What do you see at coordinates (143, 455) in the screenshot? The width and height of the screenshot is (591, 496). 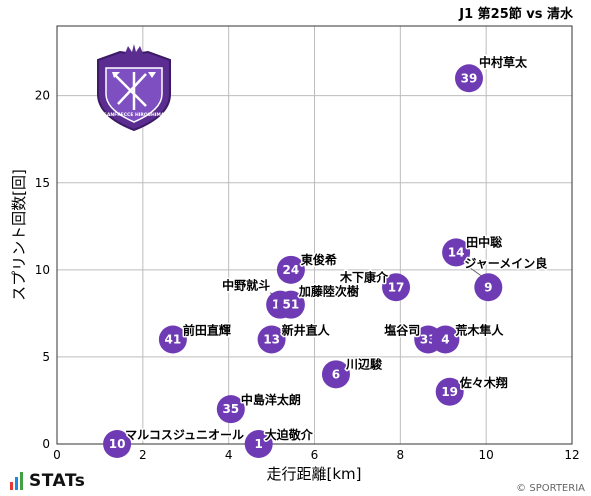 I see `x-tick-label: 2` at bounding box center [143, 455].